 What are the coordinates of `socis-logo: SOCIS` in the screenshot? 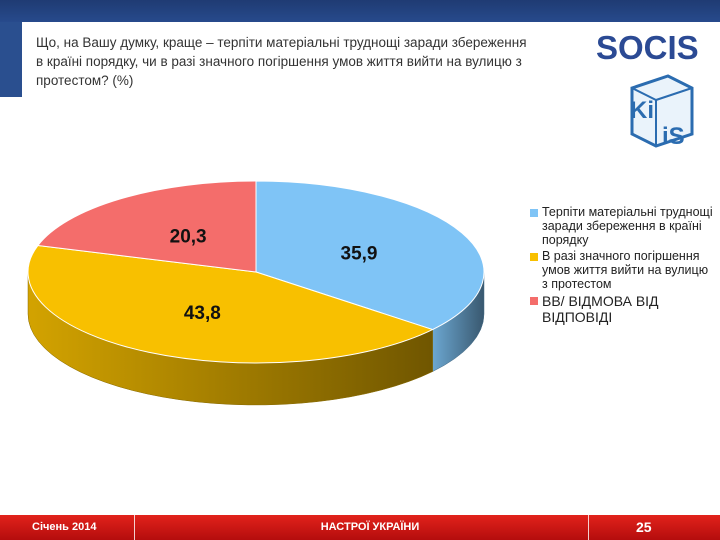 It's located at (647, 47).